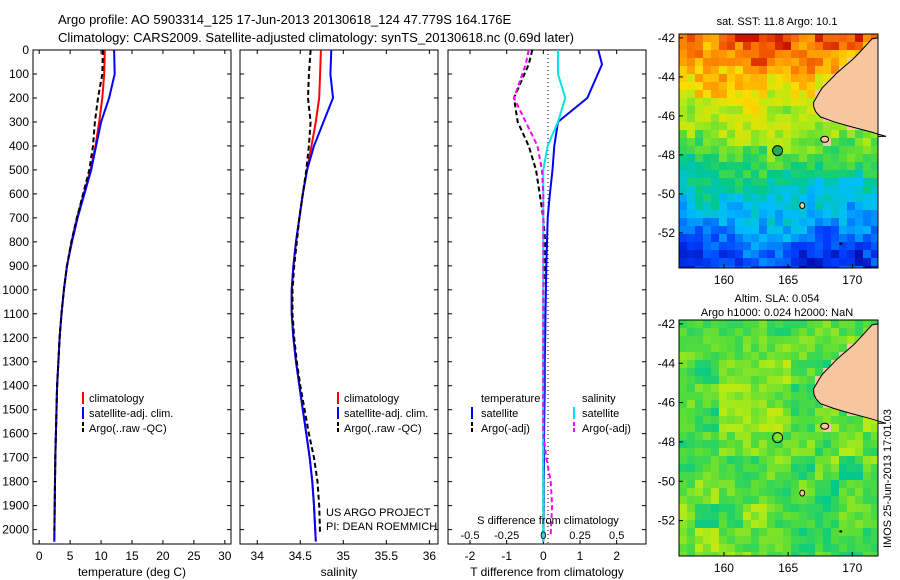 This screenshot has height=580, width=900. Describe the element at coordinates (777, 313) in the screenshot. I see `sla-map-title-line-2: Argo h1000: 0.024 h2000: NaN` at that location.